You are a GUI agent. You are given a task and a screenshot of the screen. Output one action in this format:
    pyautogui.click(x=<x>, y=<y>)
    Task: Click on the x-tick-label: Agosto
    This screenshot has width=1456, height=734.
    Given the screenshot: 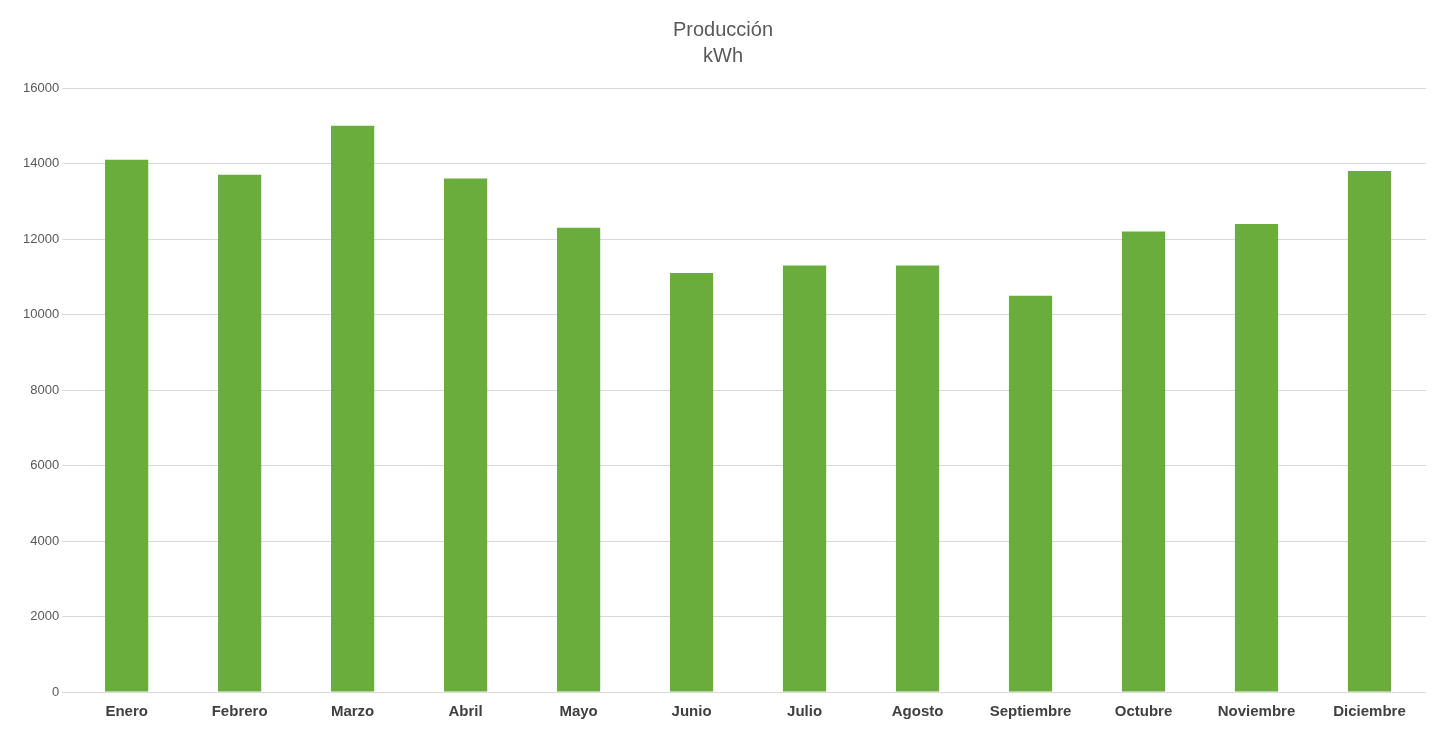 What is the action you would take?
    pyautogui.click(x=917, y=711)
    